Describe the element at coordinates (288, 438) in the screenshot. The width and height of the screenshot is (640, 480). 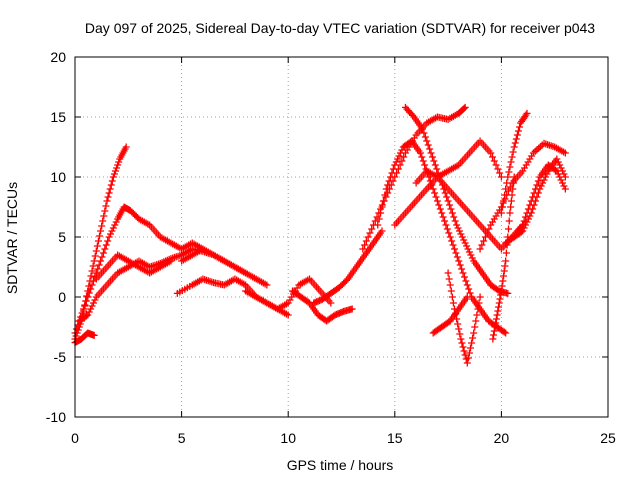
I see `x-tick-label: 10` at that location.